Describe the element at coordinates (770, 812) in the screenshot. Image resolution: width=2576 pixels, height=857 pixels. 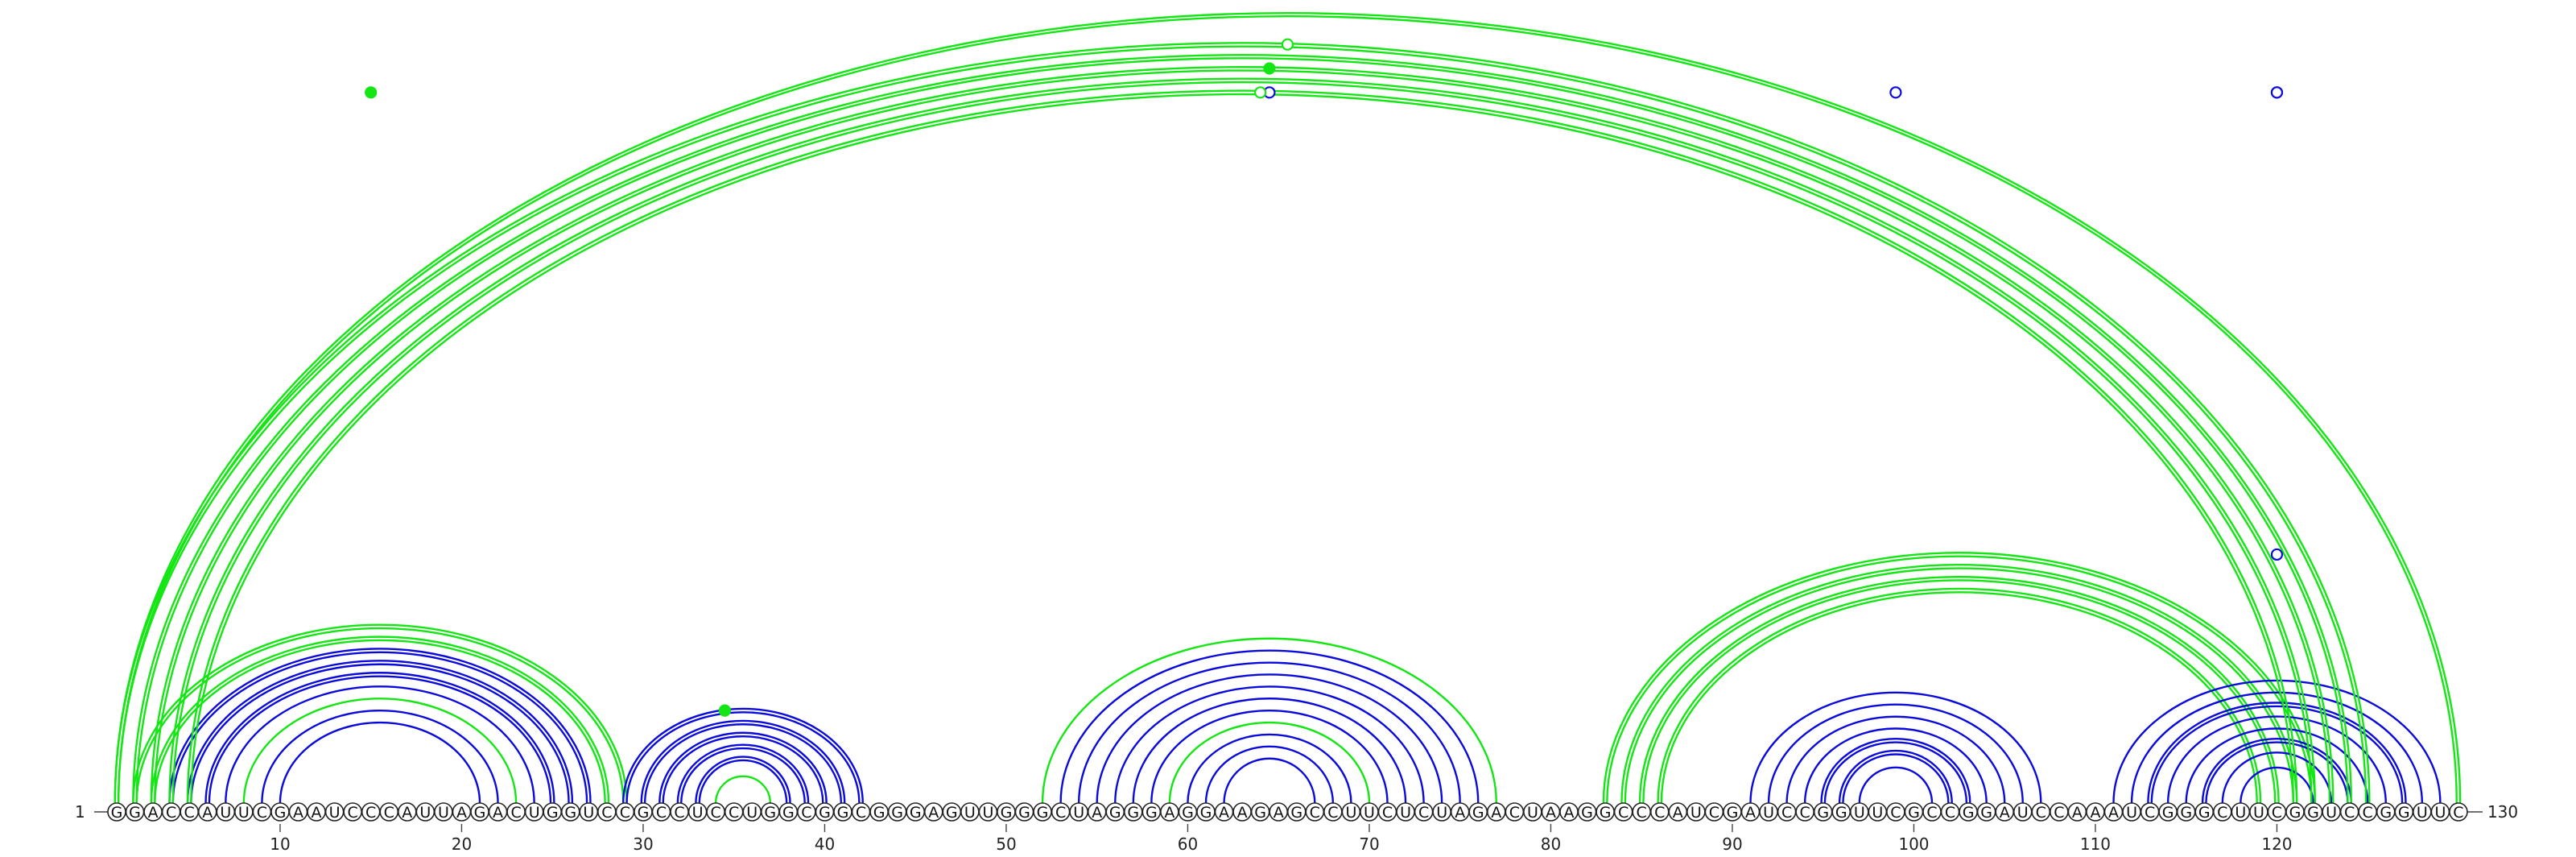
I see `nucleotide-37: G` at that location.